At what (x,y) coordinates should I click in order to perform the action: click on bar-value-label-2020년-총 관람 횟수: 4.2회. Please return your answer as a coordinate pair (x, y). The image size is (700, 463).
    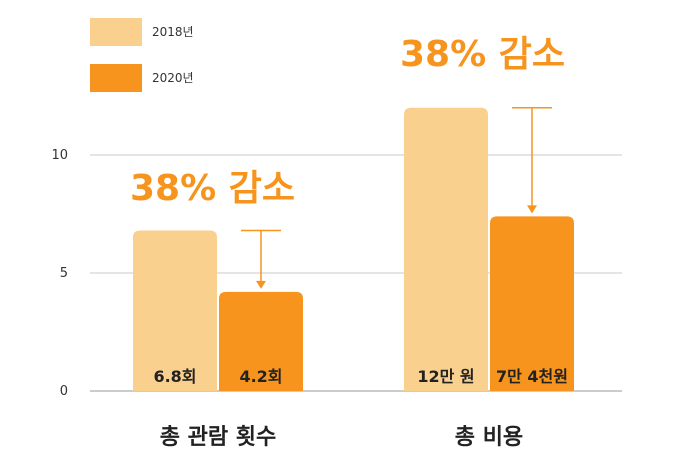
    Looking at the image, I should click on (260, 376).